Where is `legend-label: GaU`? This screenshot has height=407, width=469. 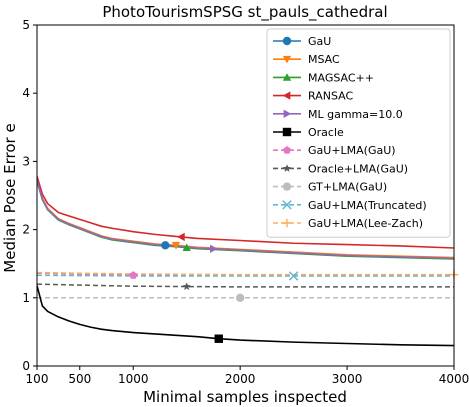
legend-label: GaU is located at coordinates (319, 41).